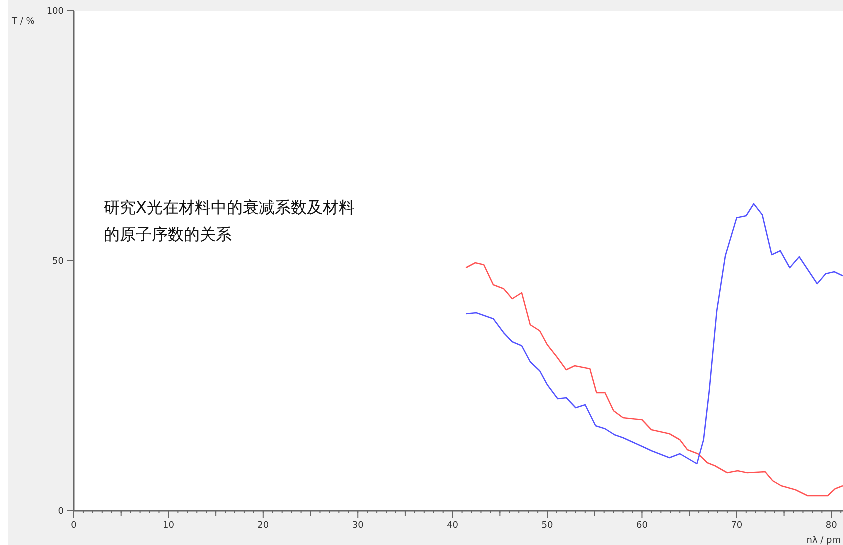 This screenshot has width=843, height=545. Describe the element at coordinates (737, 526) in the screenshot. I see `x-tick-label: 70` at that location.